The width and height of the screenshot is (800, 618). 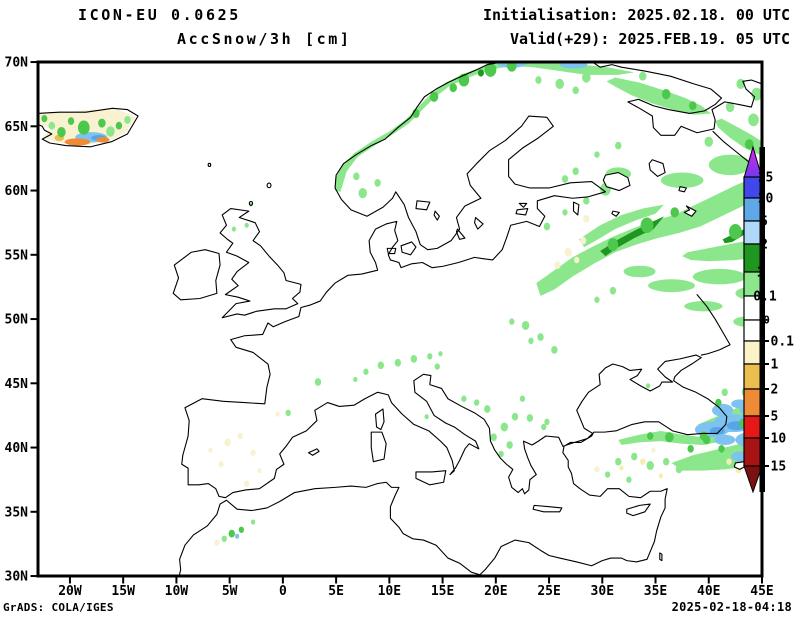 What do you see at coordinates (731, 607) in the screenshot?
I see `generation-timestamp: 2025-02-18-04:18` at bounding box center [731, 607].